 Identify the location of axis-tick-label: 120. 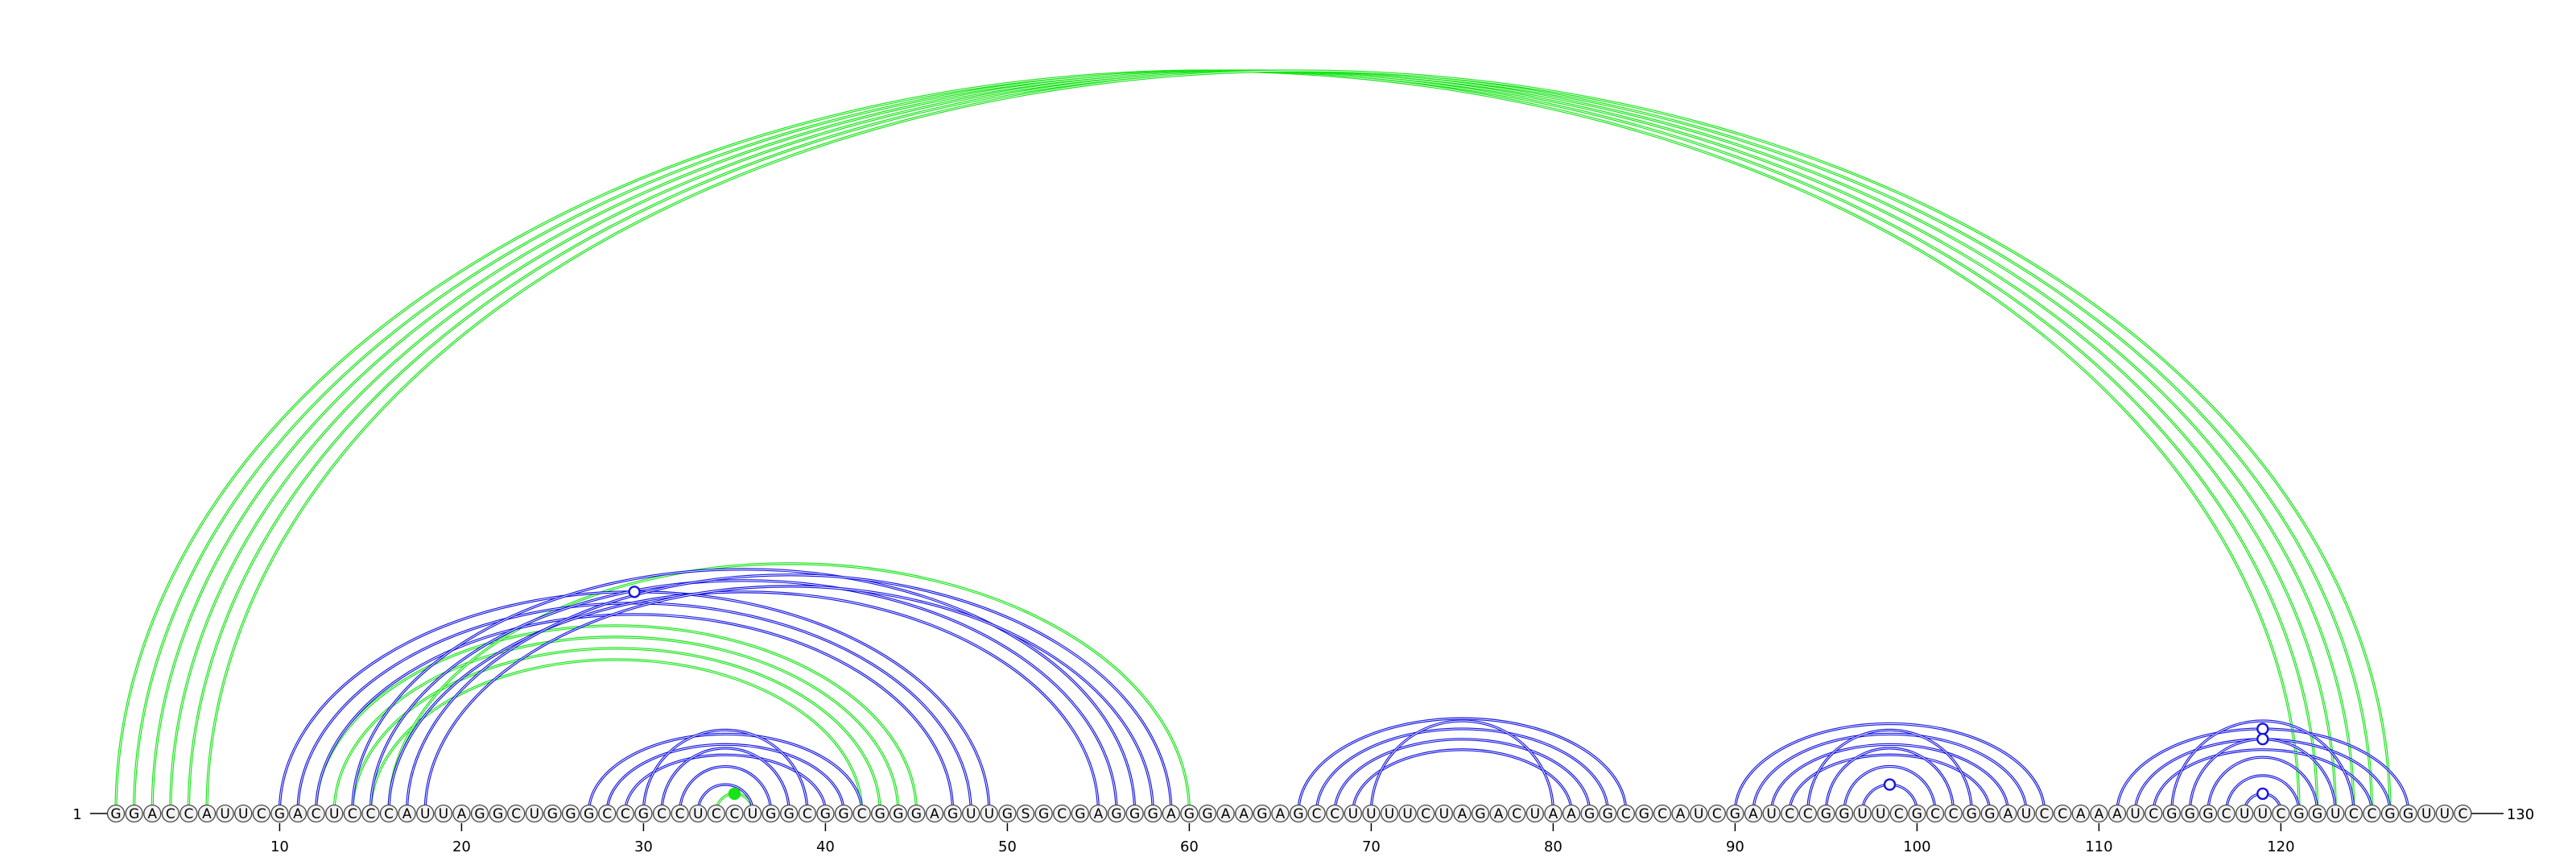
(2280, 846).